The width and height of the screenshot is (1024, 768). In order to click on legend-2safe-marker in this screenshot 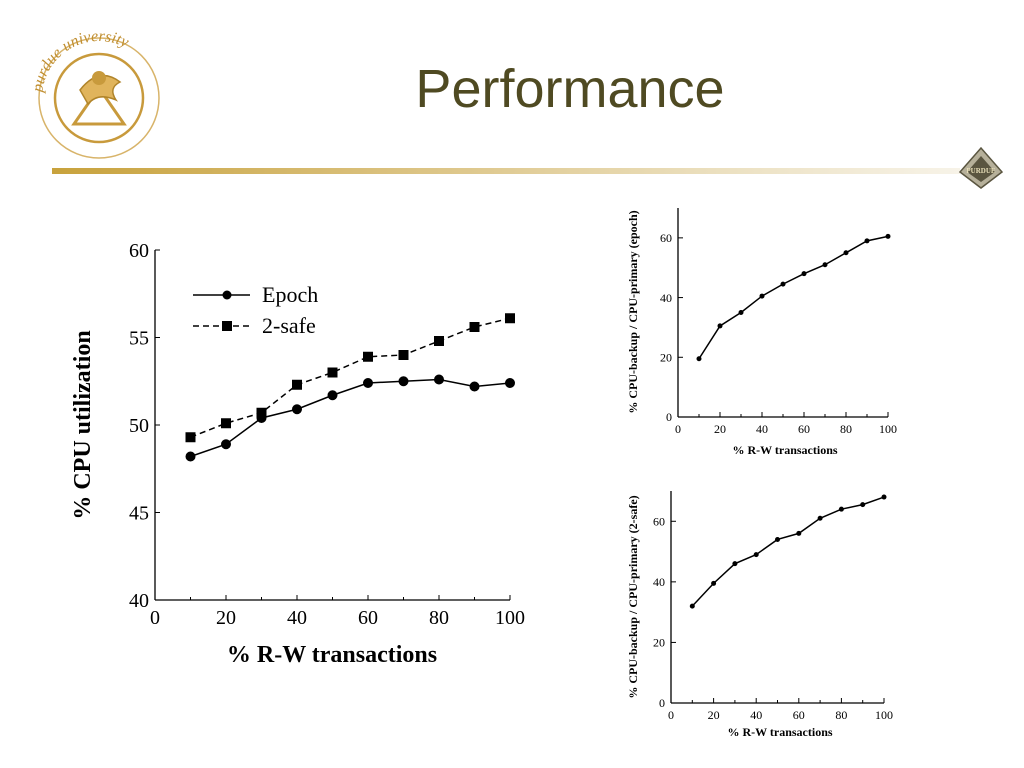, I will do `click(227, 326)`.